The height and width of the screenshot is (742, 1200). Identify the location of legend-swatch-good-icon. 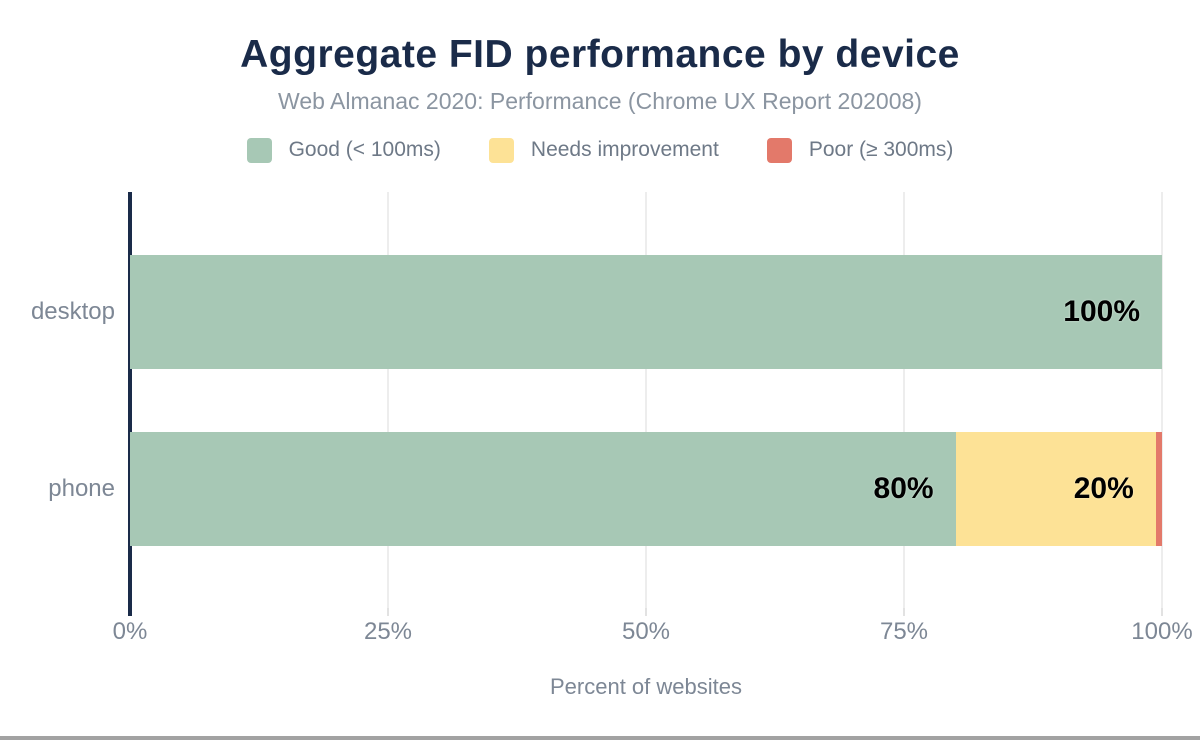
(259, 150).